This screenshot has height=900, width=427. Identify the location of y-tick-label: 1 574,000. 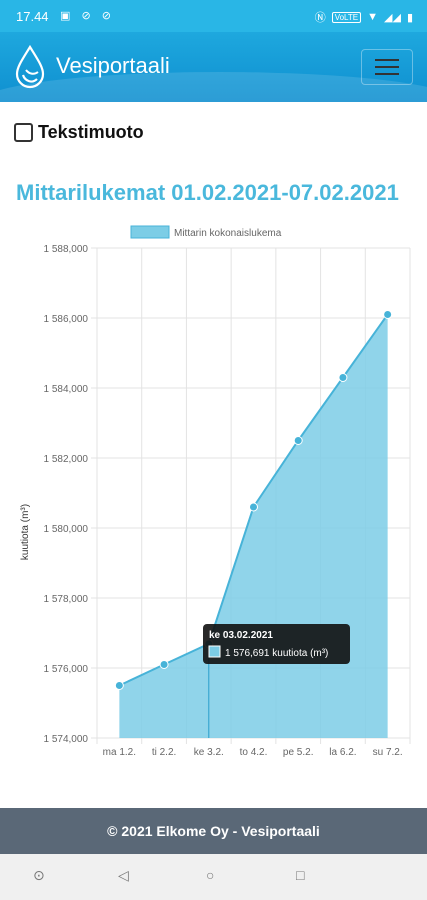
(66, 739).